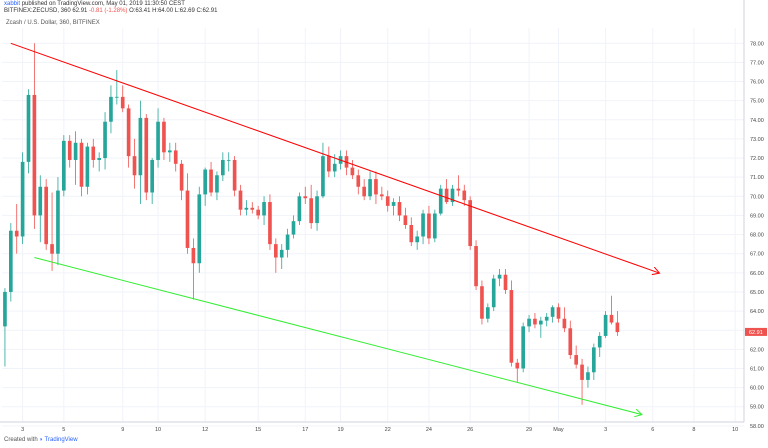  I want to click on author-name: xabbit, so click(12, 4).